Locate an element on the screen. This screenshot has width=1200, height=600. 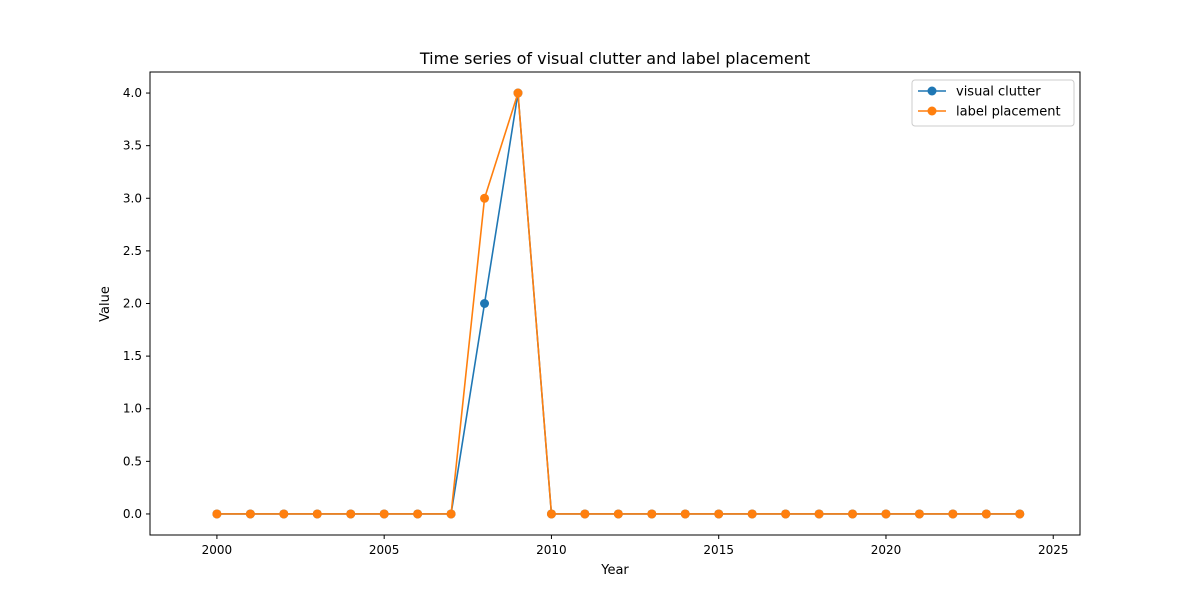
y-tick-label: 2.0 is located at coordinates (132, 304).